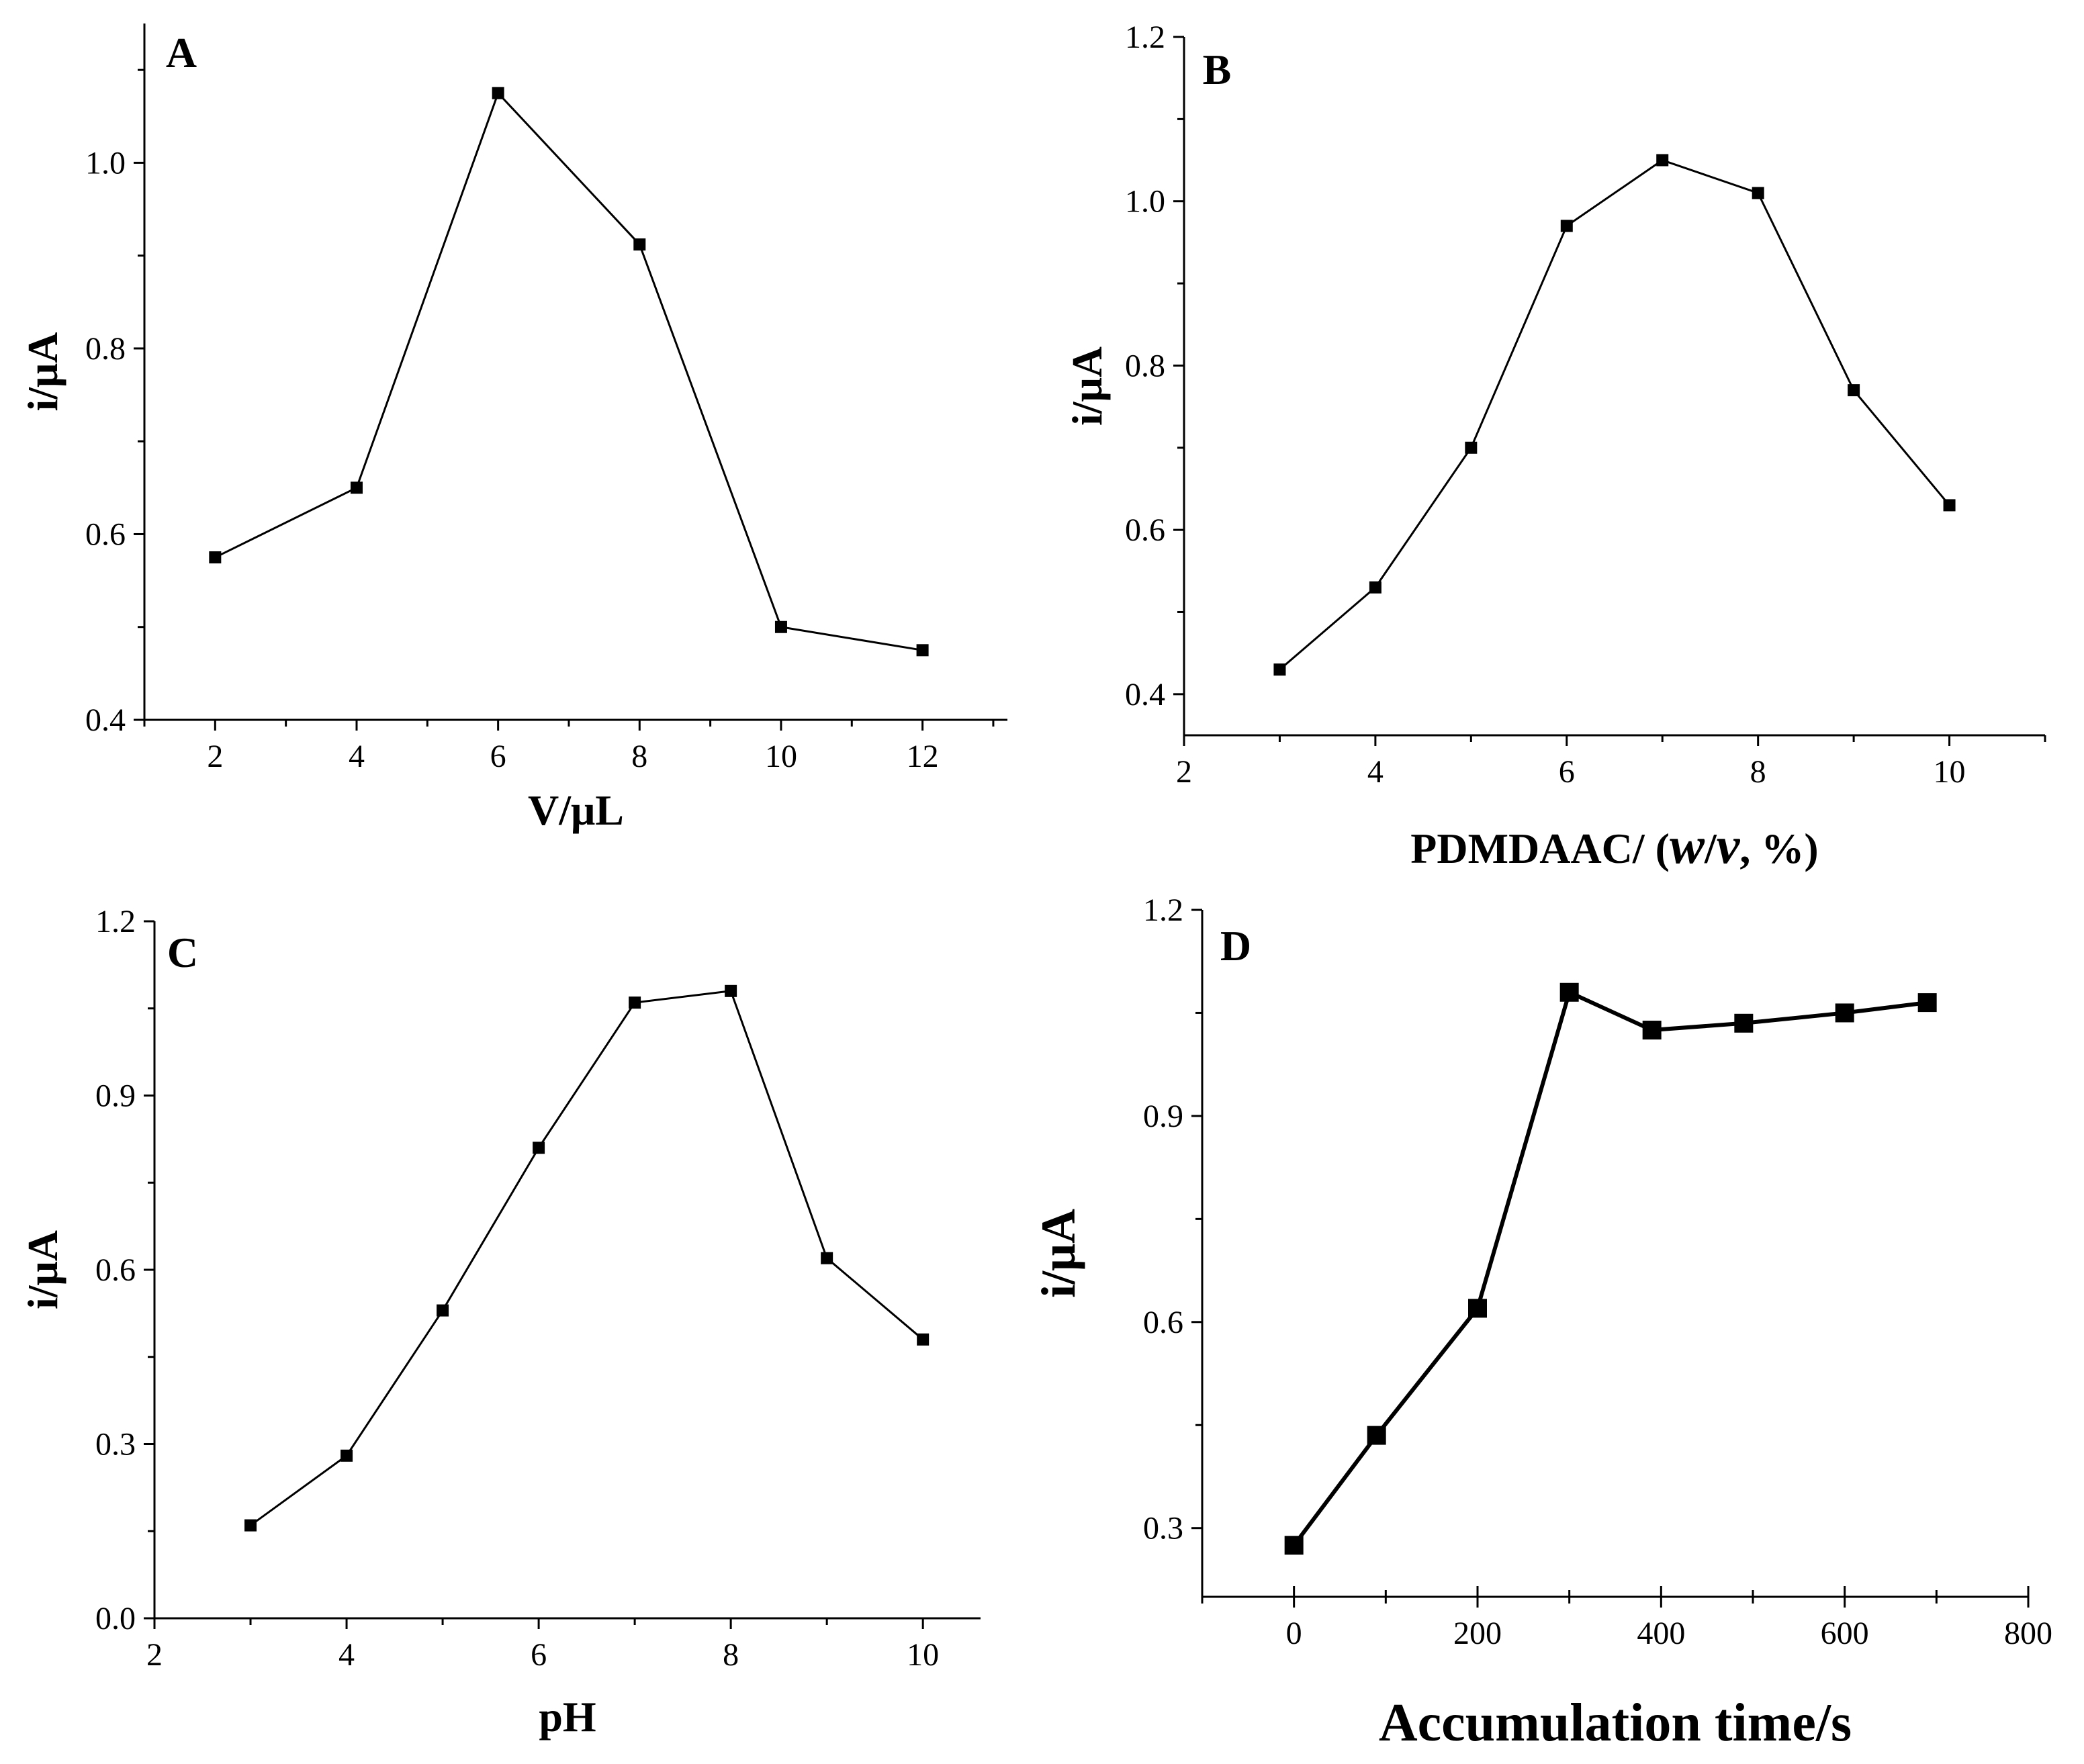 This screenshot has height=1764, width=2084. What do you see at coordinates (1217, 69) in the screenshot?
I see `panel-label: B` at bounding box center [1217, 69].